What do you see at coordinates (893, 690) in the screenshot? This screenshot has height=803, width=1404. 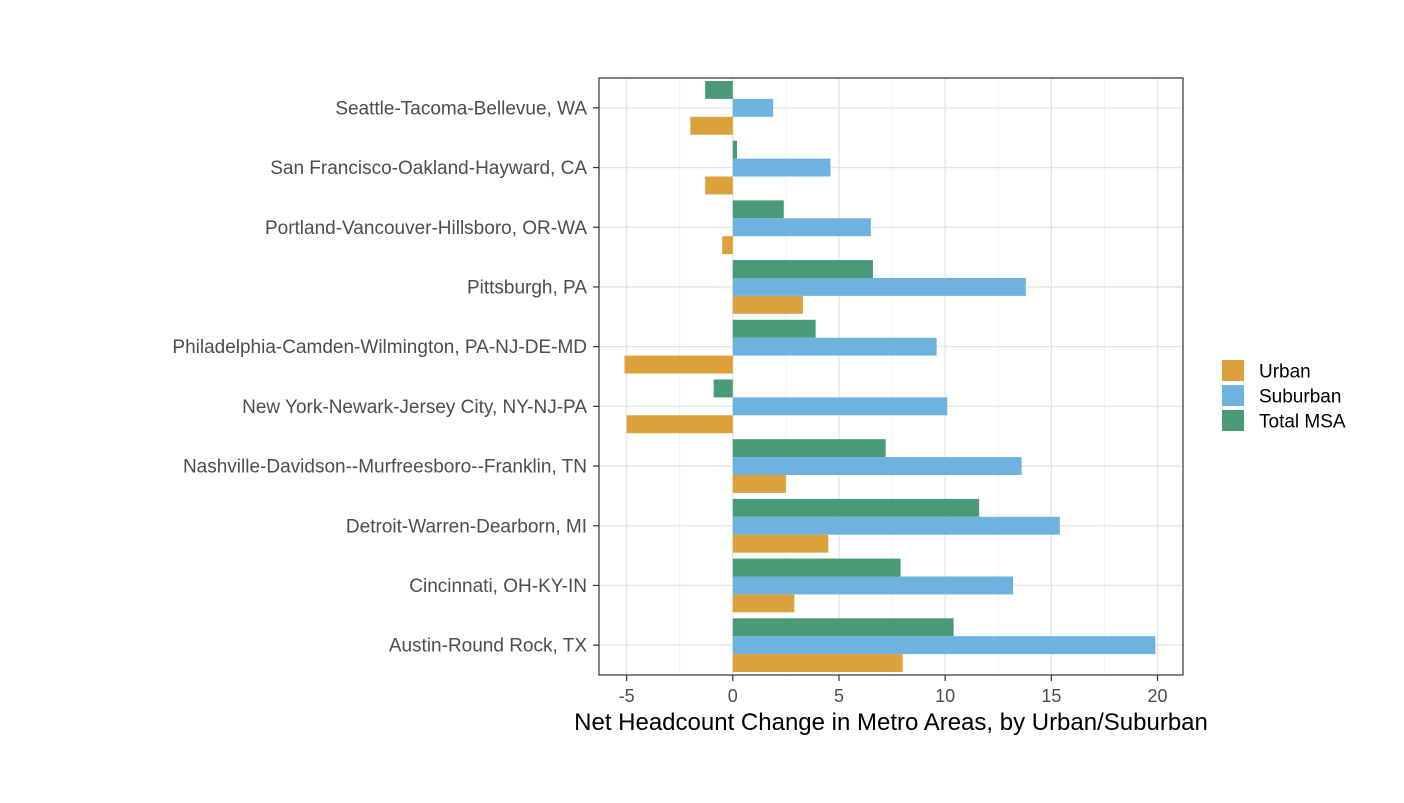 I see `x-axis: -5 0 5 10 15 20` at bounding box center [893, 690].